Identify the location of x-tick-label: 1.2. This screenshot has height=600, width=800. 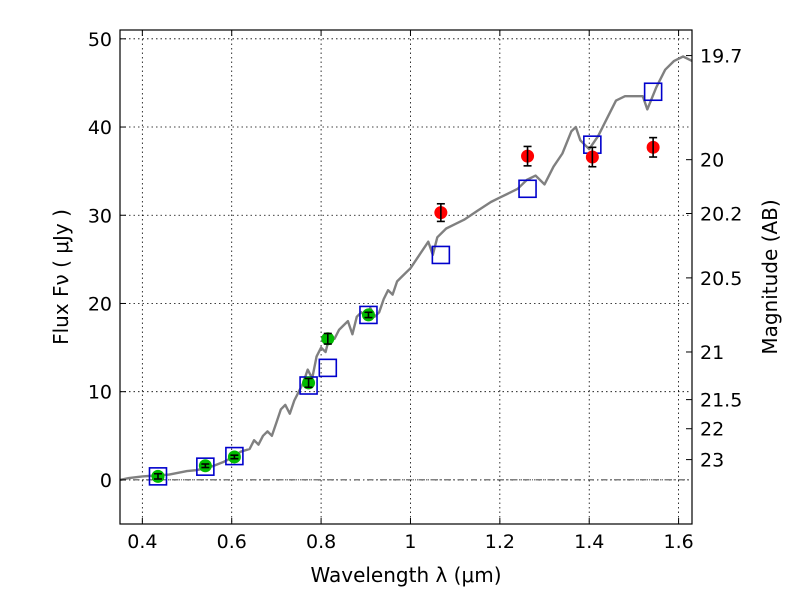
(500, 542).